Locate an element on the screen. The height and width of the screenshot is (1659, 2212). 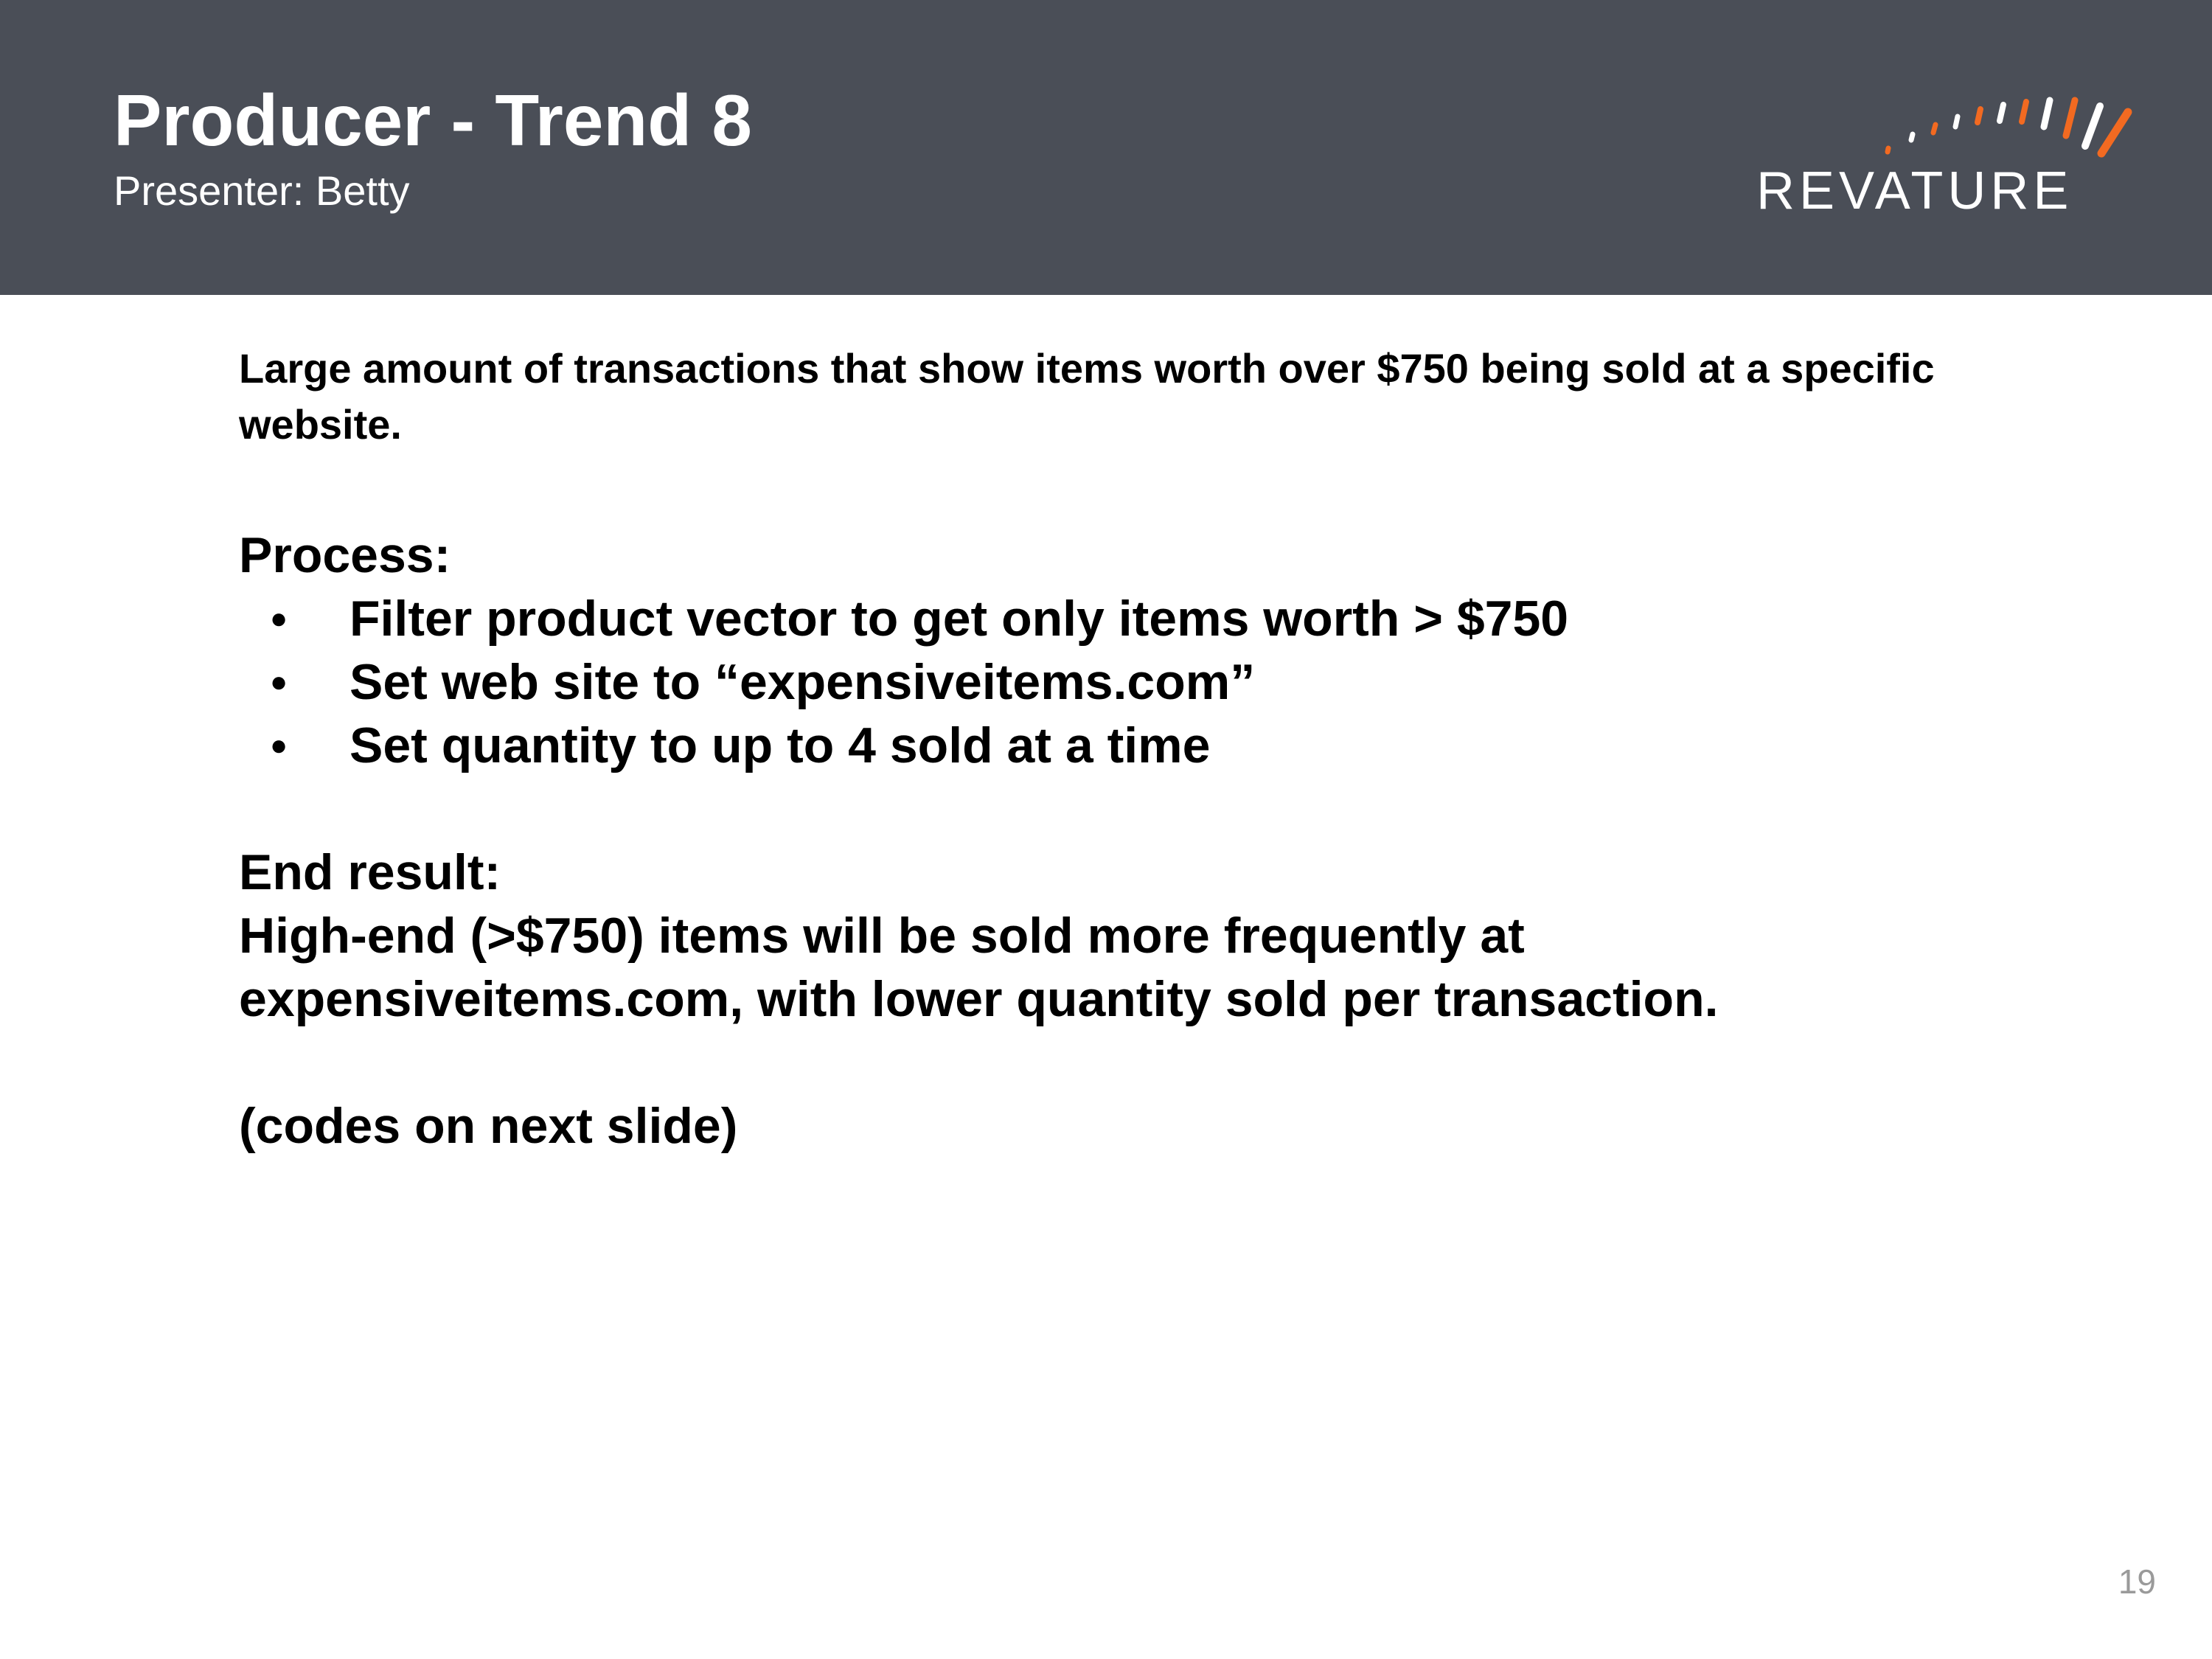
process-heading: Process: is located at coordinates (345, 555).